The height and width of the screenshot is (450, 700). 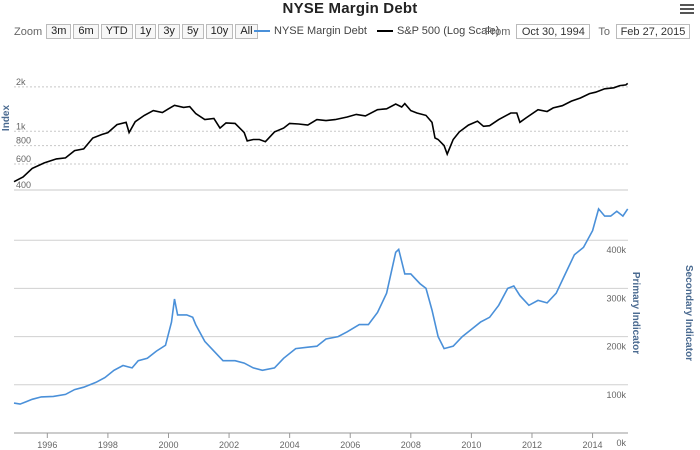 What do you see at coordinates (635, 313) in the screenshot?
I see `primary-indicator-label: Primary Indicator` at bounding box center [635, 313].